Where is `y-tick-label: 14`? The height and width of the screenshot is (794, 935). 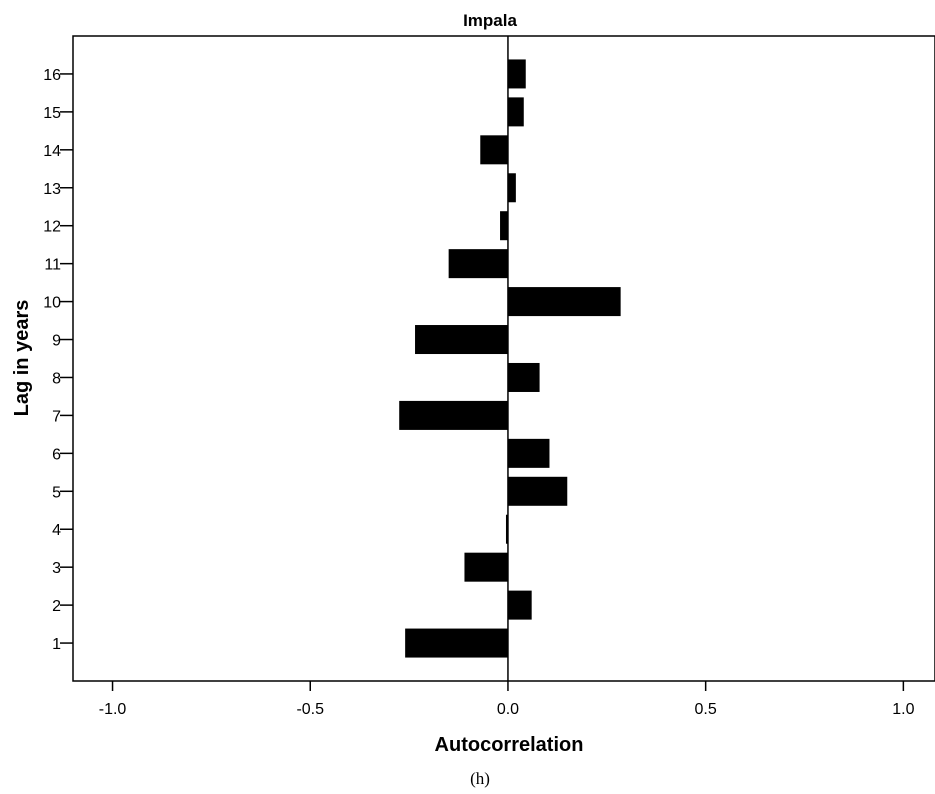
y-tick-label: 14 is located at coordinates (52, 151).